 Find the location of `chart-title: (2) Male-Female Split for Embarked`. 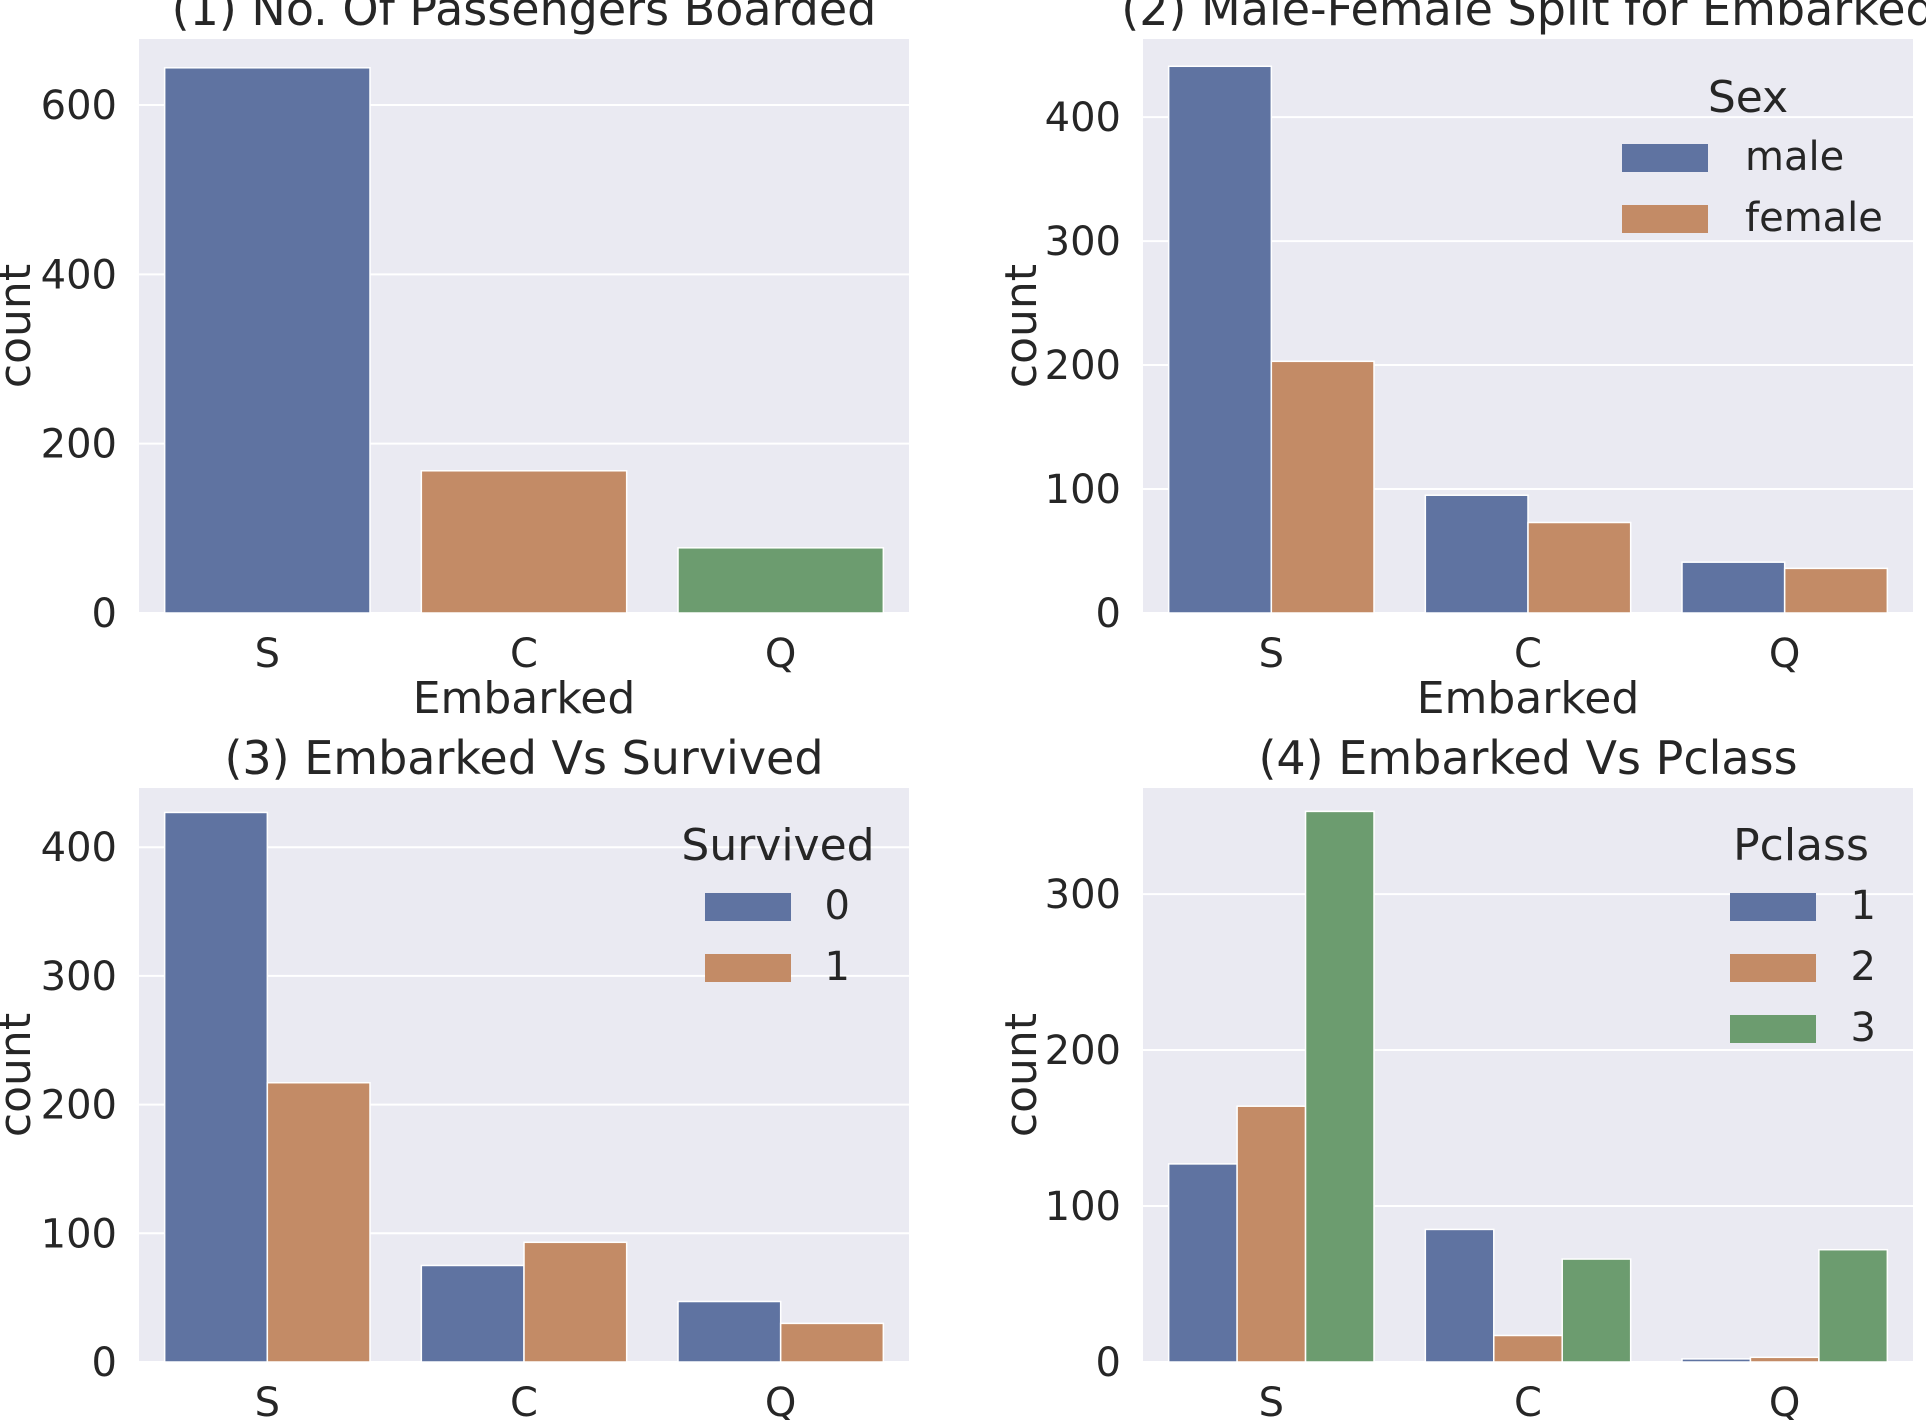

chart-title: (2) Male-Female Split for Embarked is located at coordinates (1523, 18).